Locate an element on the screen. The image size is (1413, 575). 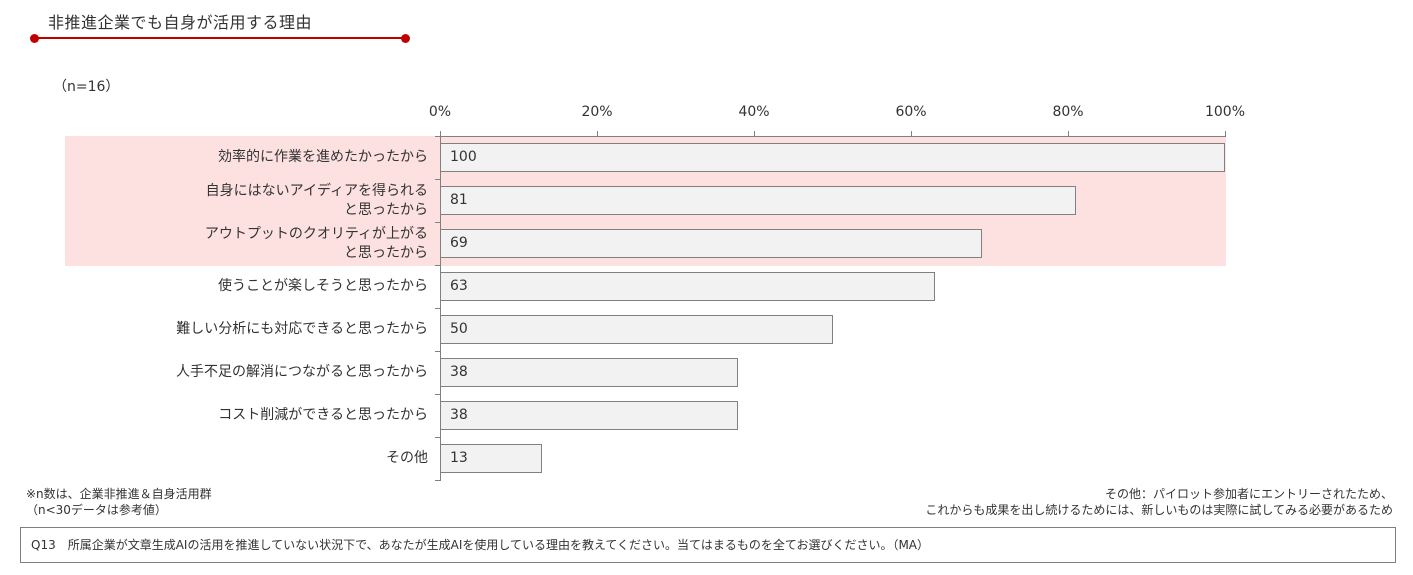
category-label: その他 is located at coordinates (407, 458).